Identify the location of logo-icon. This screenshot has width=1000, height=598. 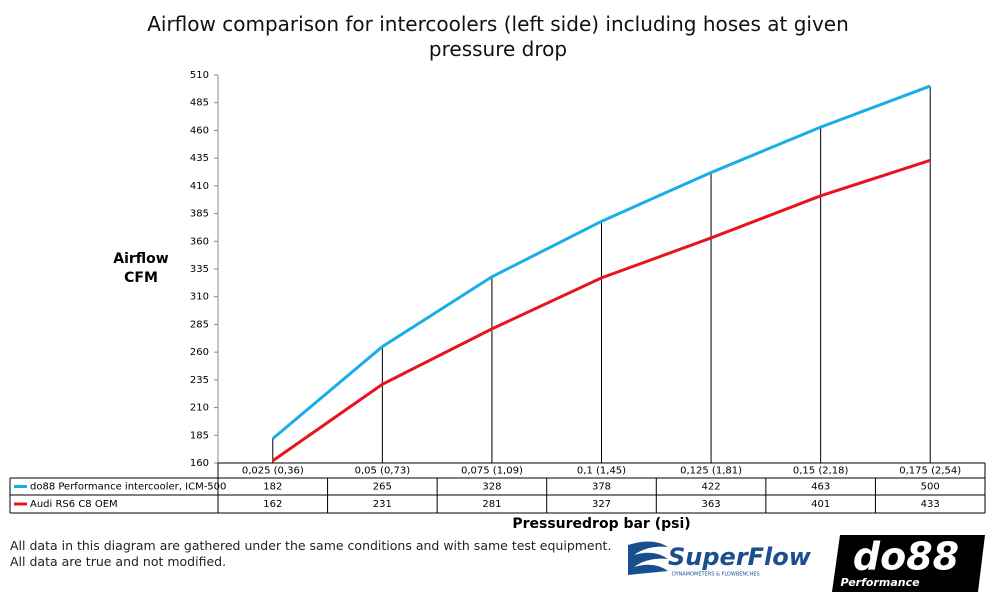
(648, 558).